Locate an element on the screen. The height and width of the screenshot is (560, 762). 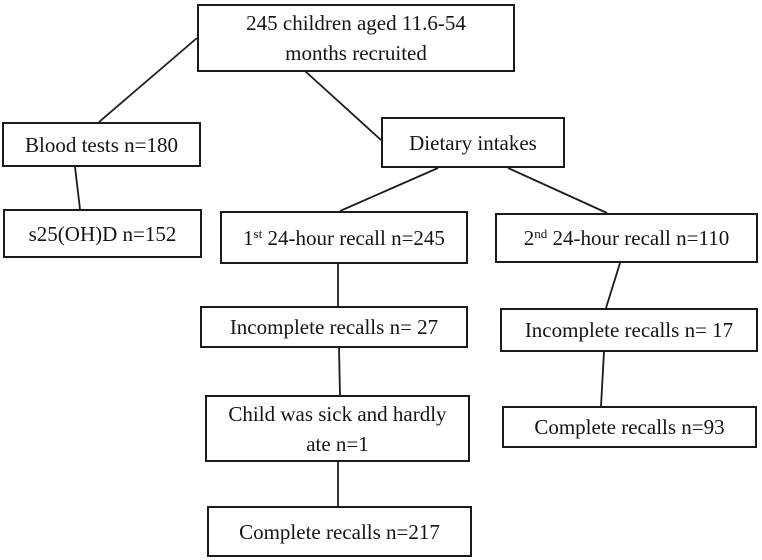
node-first-recall: 1st 24-hour recall n=245 is located at coordinates (344, 237).